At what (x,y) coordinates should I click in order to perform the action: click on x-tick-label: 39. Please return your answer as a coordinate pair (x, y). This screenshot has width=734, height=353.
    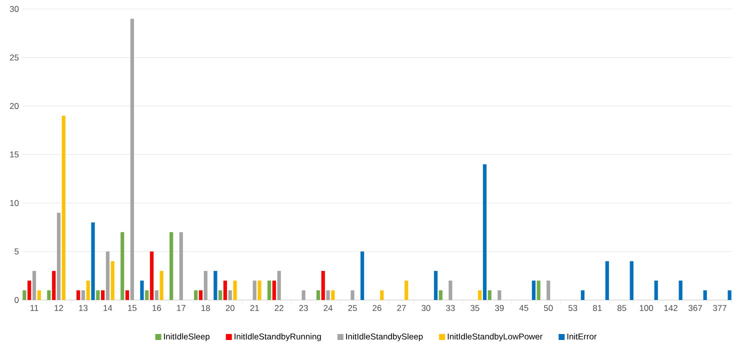
    Looking at the image, I should click on (499, 308).